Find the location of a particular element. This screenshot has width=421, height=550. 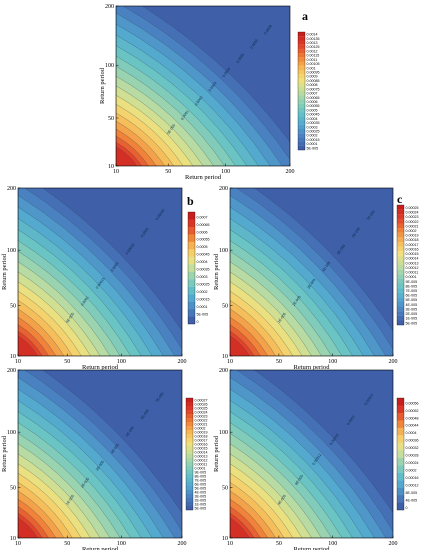

legend-label: 9E-005 is located at coordinates (201, 472).